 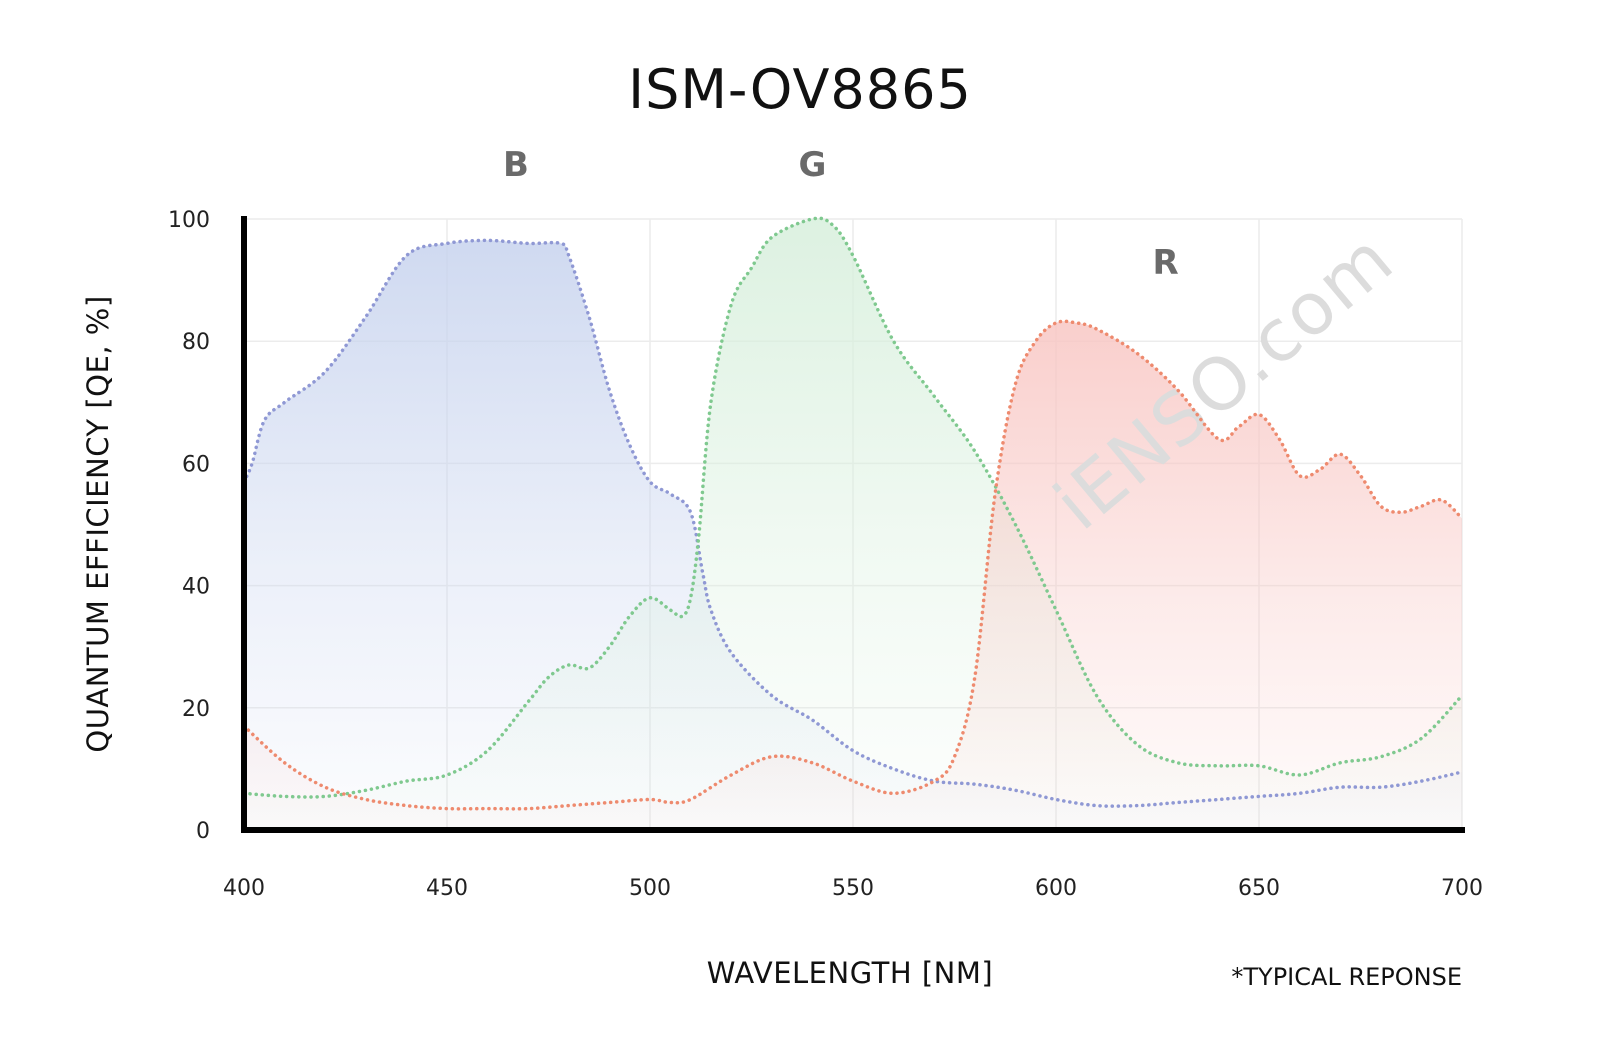 I want to click on x-tick-label: 600, so click(x=1056, y=888).